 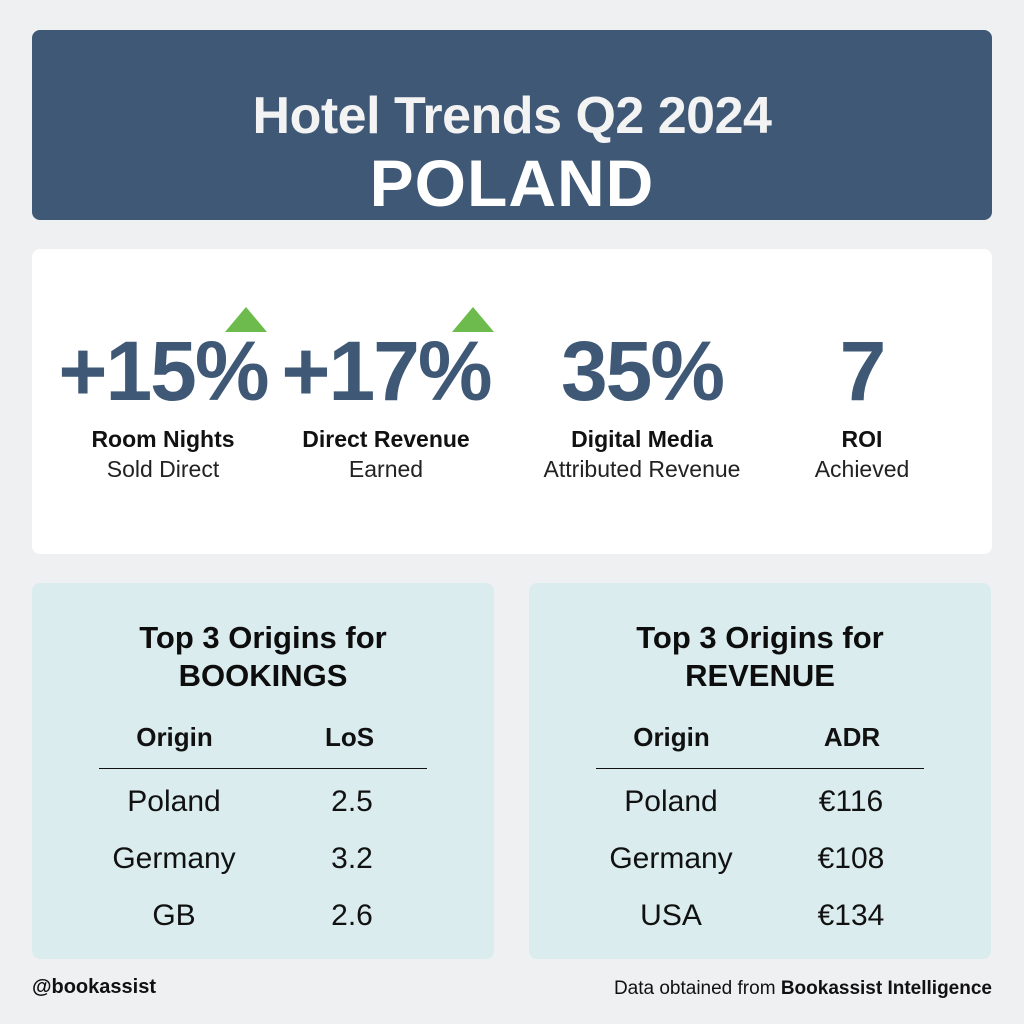 What do you see at coordinates (163, 469) in the screenshot?
I see `stat-sublabel: Sold Direct` at bounding box center [163, 469].